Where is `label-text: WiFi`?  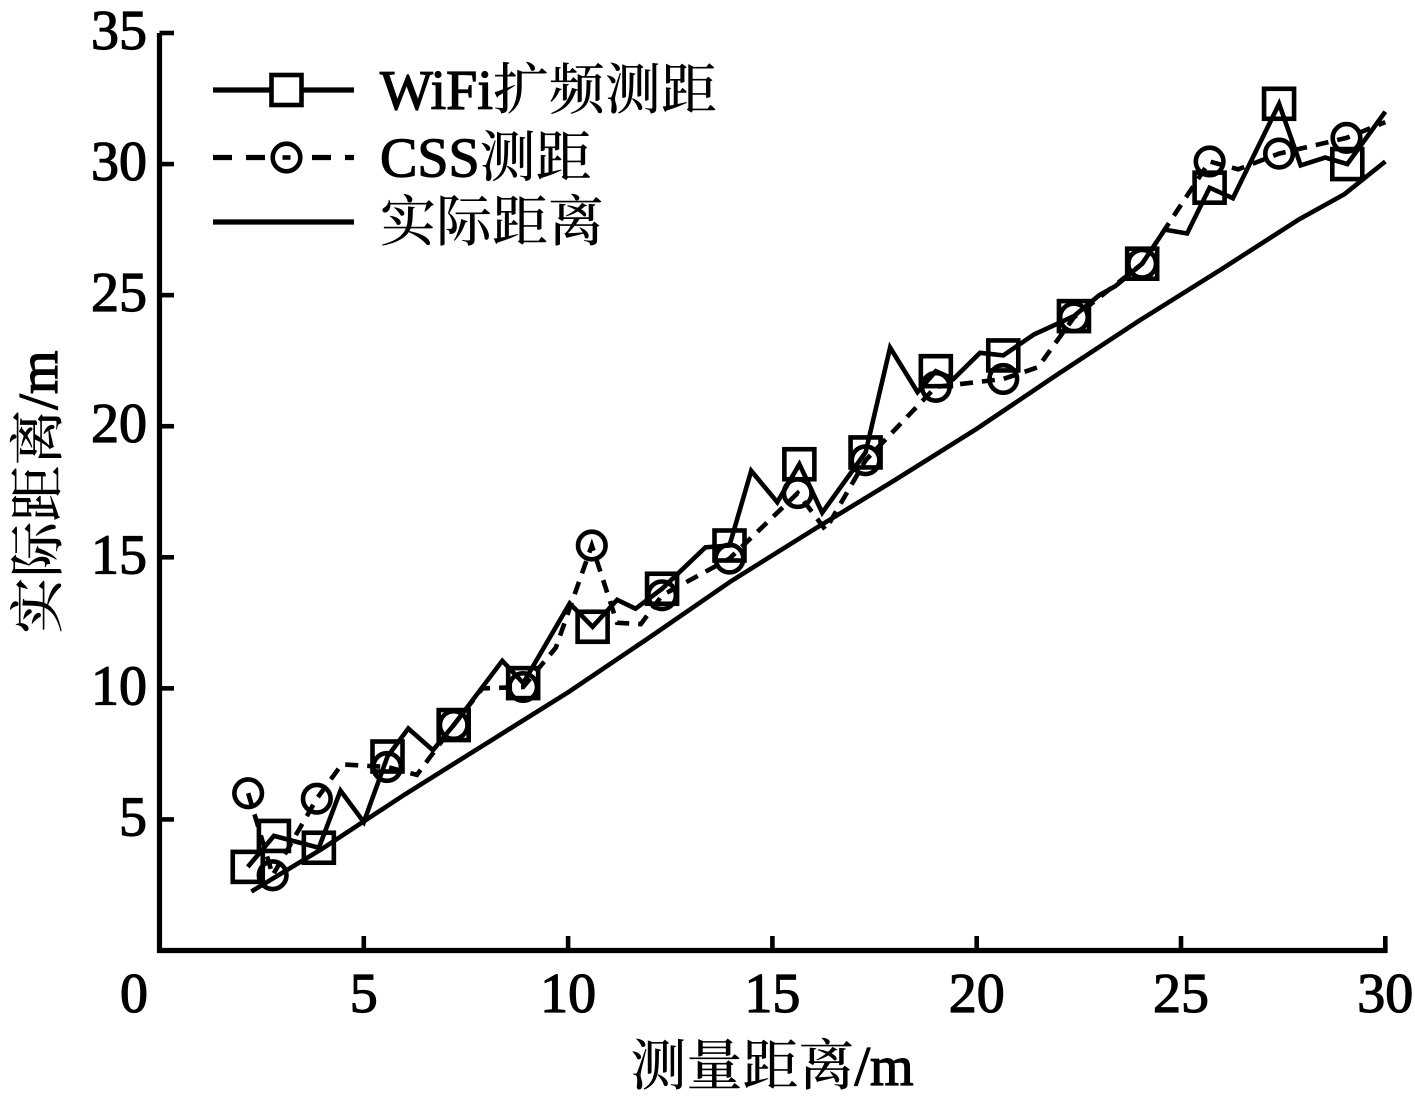 label-text: WiFi is located at coordinates (436, 91).